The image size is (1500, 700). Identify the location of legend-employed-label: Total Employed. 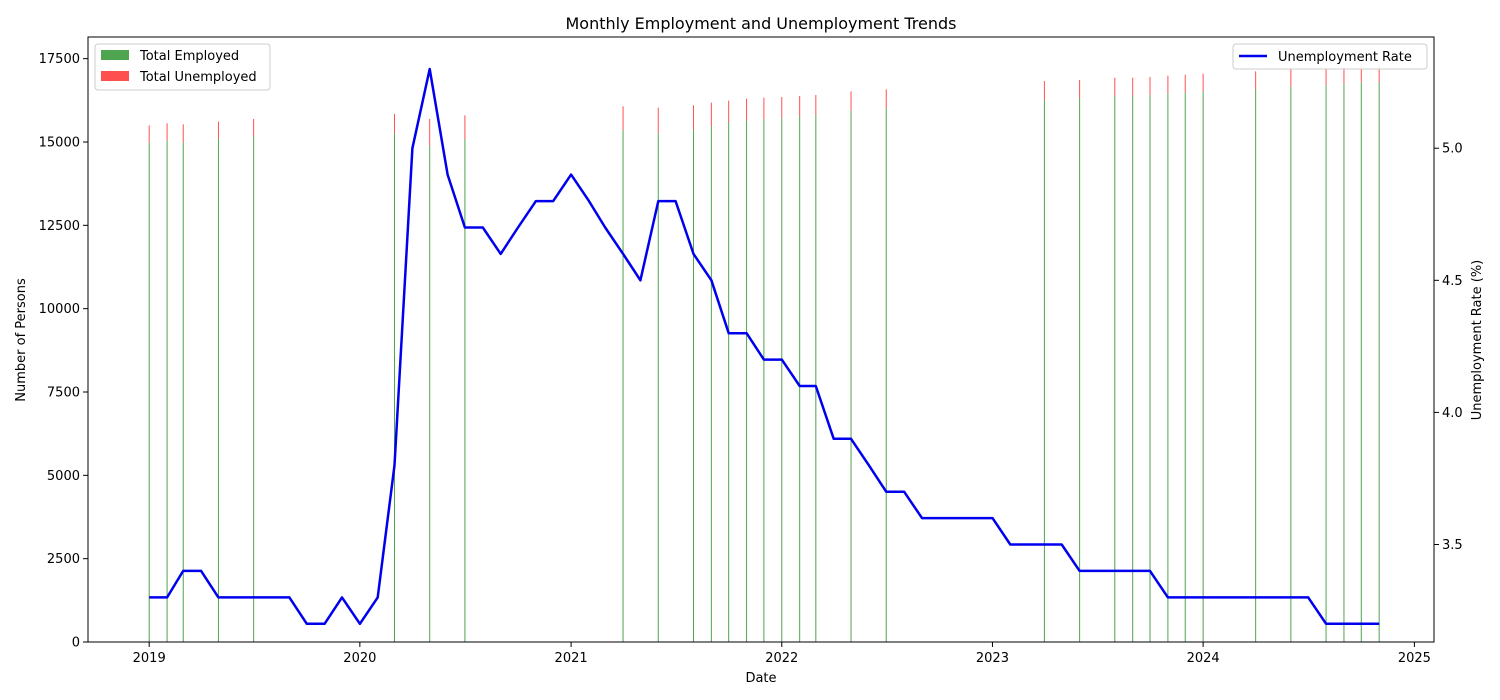
(189, 56).